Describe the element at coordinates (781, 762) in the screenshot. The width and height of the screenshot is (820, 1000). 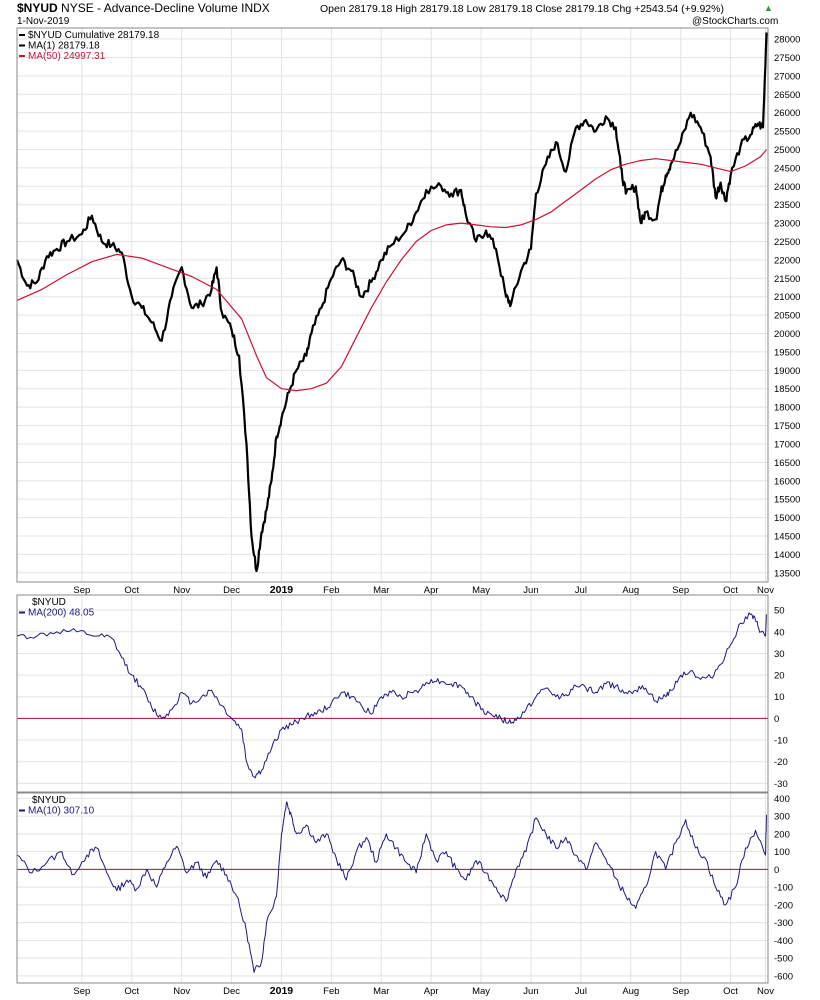
I see `y-tick-label: -20` at that location.